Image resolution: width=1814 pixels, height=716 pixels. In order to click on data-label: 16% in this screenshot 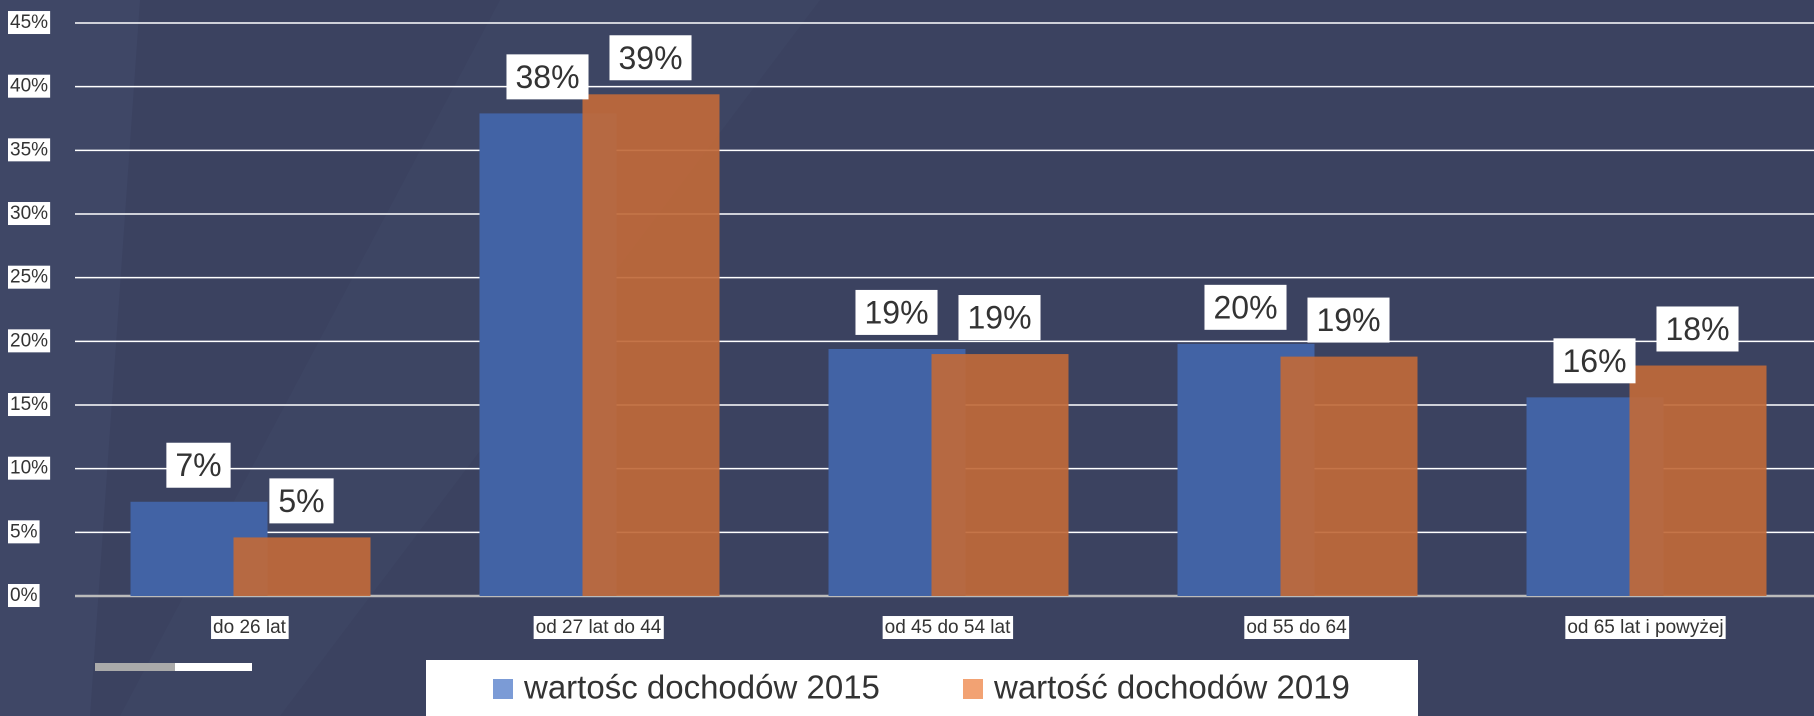, I will do `click(1594, 361)`.